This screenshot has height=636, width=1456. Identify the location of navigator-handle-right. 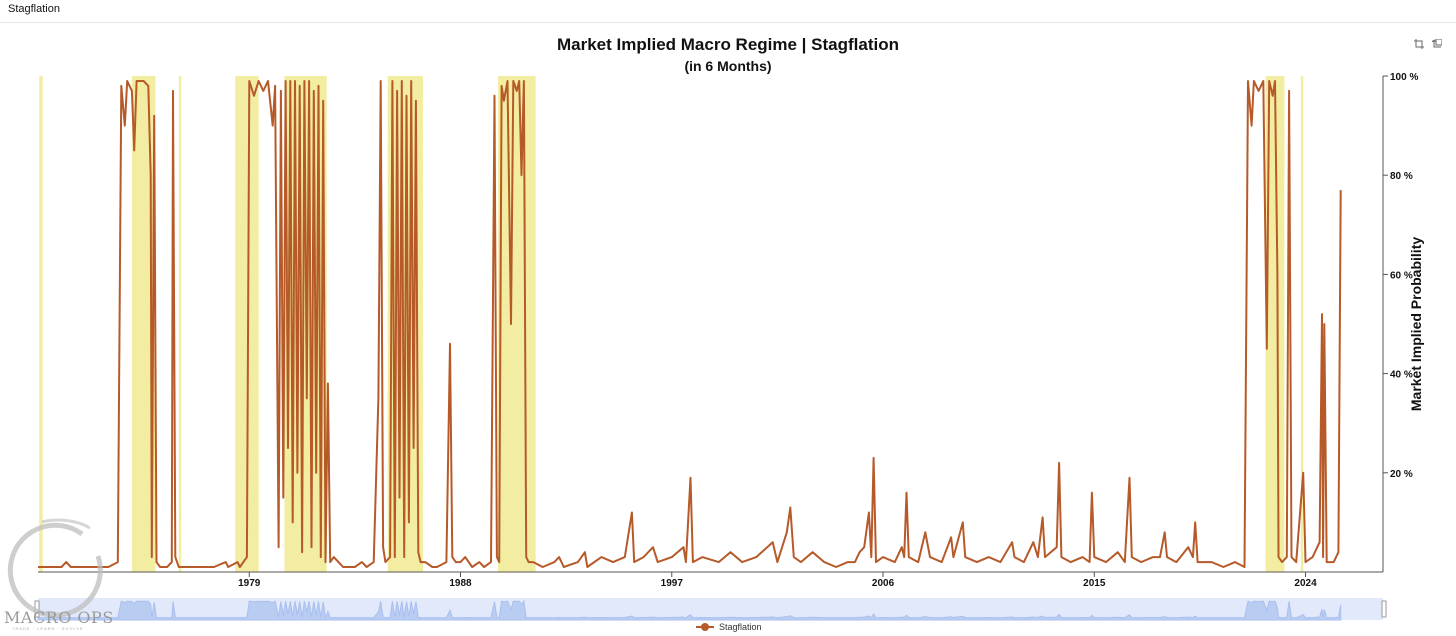
(1384, 609).